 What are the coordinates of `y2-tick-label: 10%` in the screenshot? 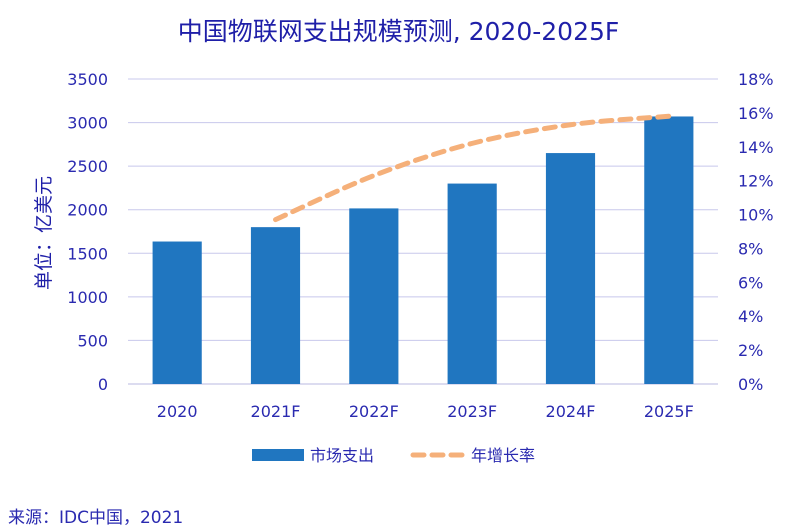 It's located at (756, 215).